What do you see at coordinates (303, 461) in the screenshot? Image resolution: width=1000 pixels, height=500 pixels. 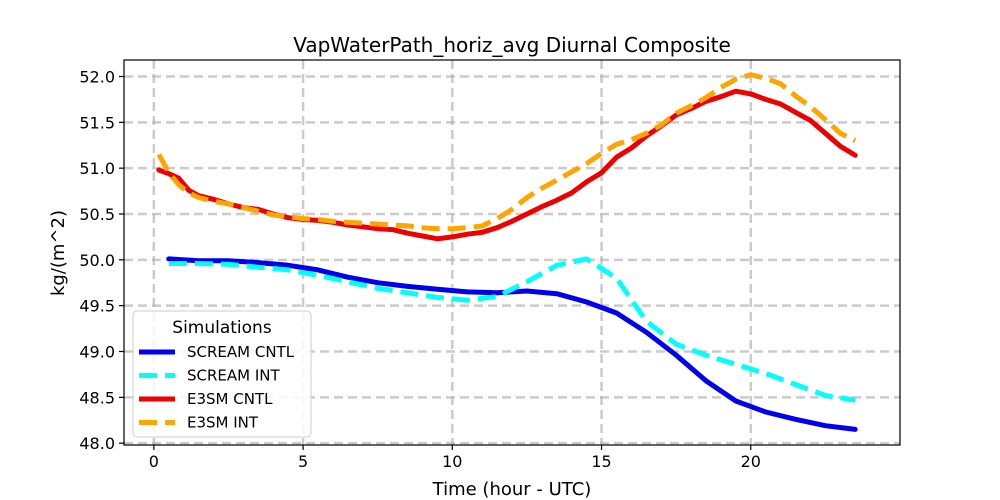 I see `x-tick-label: 5` at bounding box center [303, 461].